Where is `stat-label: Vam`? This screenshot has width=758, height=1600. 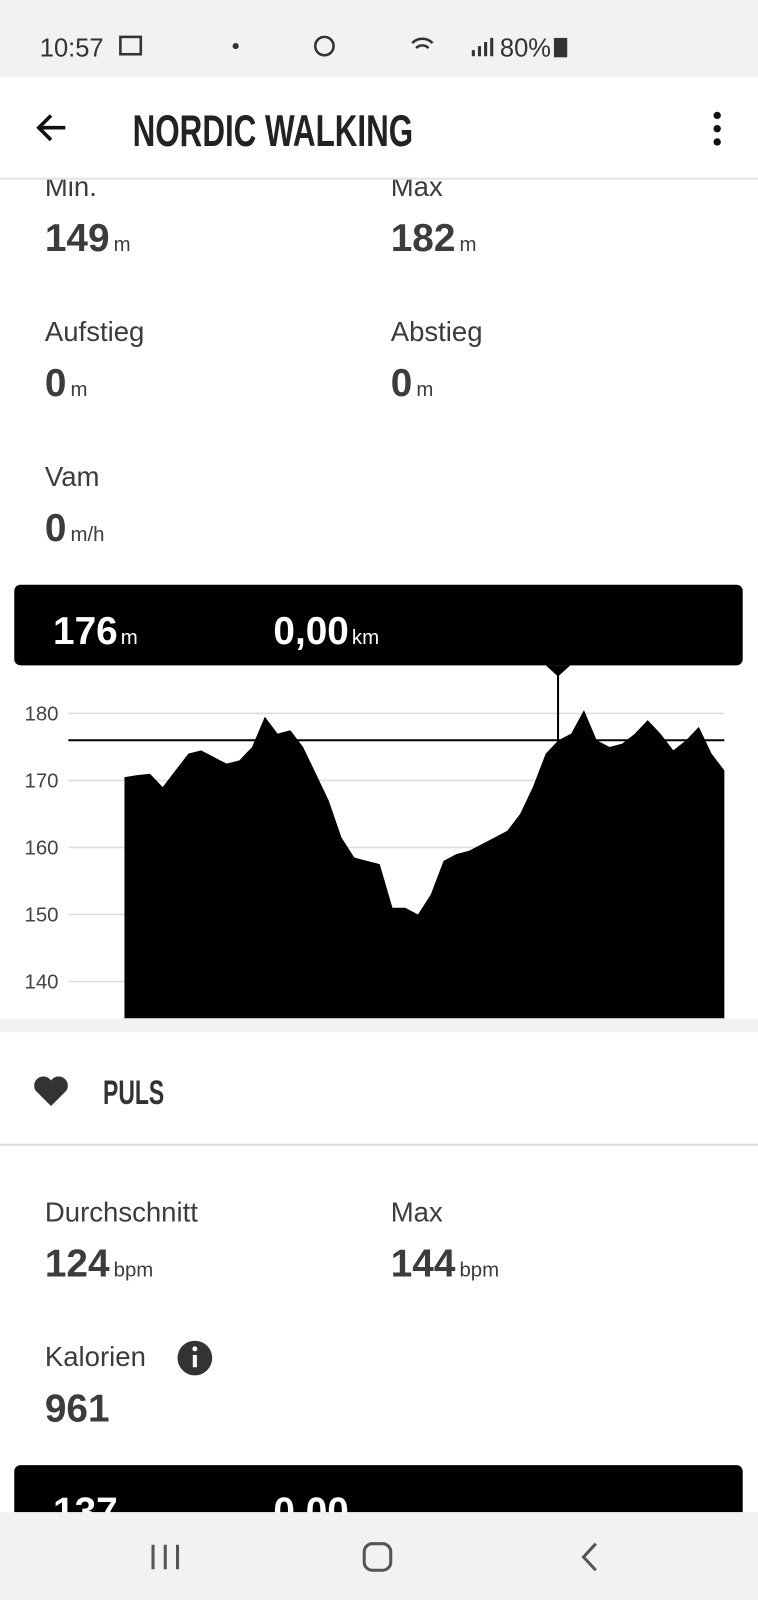
stat-label: Vam is located at coordinates (72, 476).